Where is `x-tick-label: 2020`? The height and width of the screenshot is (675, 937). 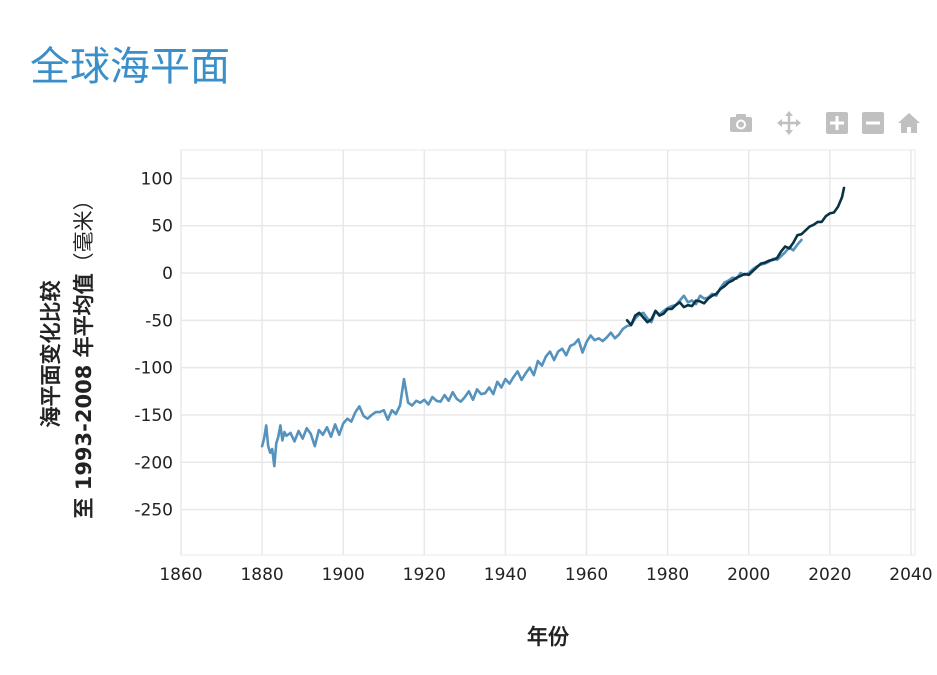 x-tick-label: 2020 is located at coordinates (829, 575).